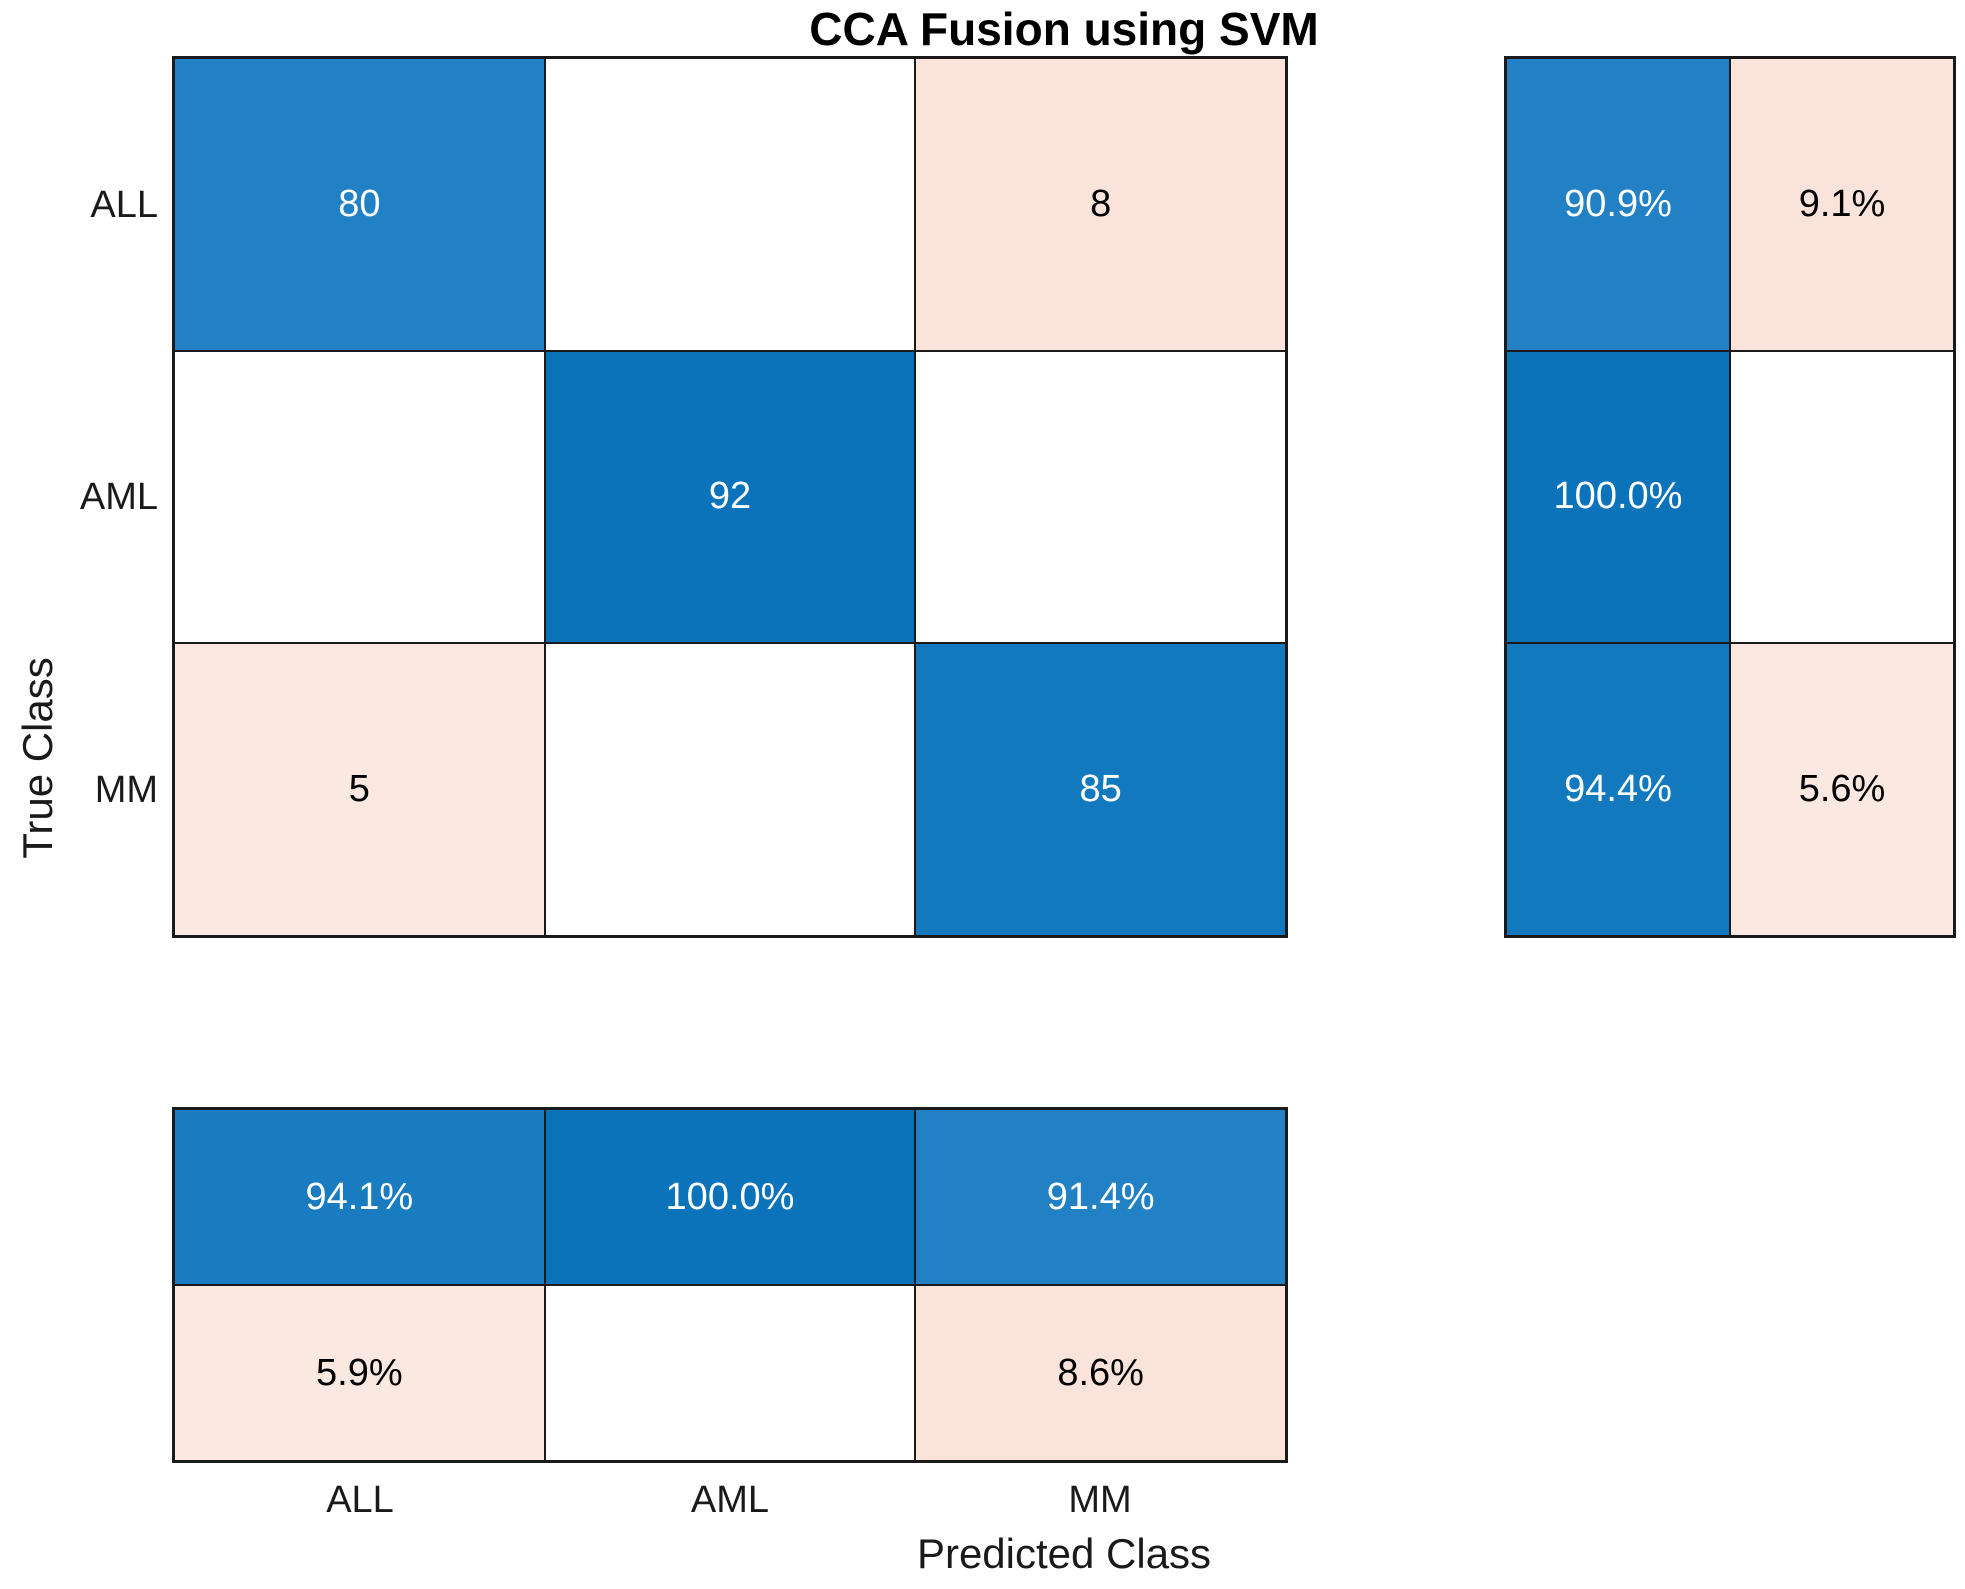 The width and height of the screenshot is (1965, 1589). What do you see at coordinates (1618, 789) in the screenshot?
I see `row-summary-cell-mm-correct: 94.4%` at bounding box center [1618, 789].